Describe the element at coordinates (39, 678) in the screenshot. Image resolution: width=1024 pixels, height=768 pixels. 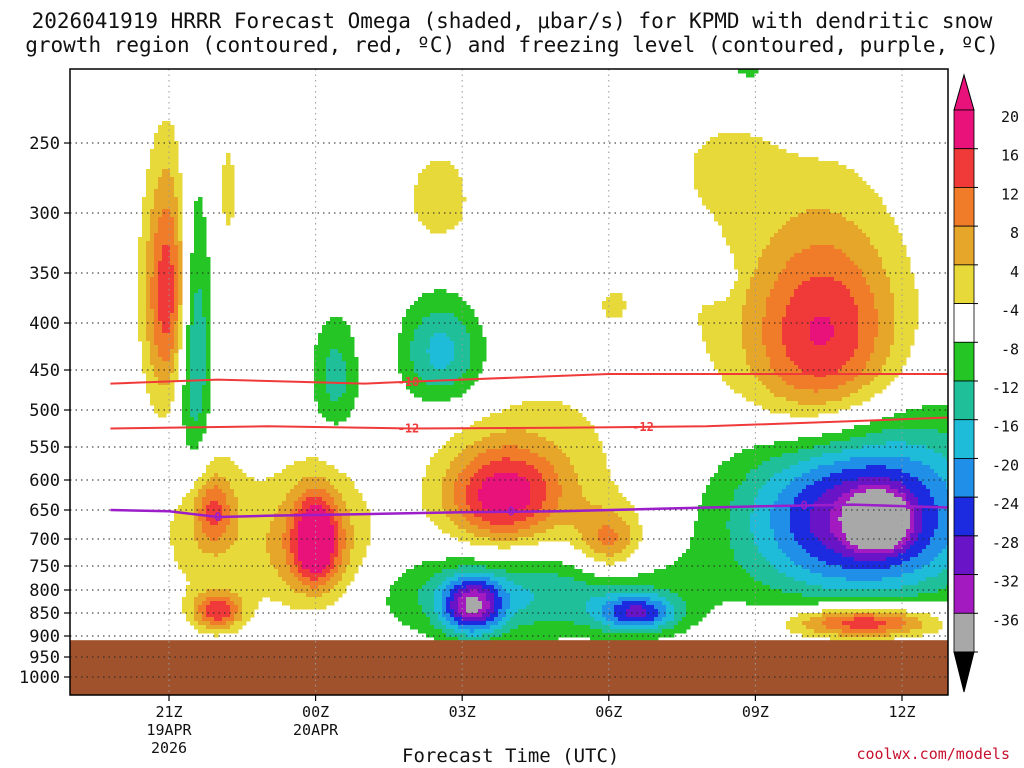
I see `y-tick-label: 1000` at that location.